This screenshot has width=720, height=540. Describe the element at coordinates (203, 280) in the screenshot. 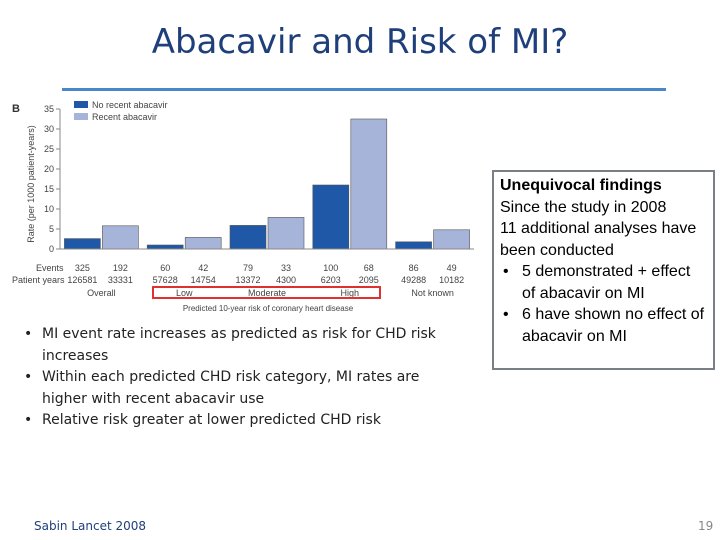

I see `patient-years-cell: 14754` at that location.